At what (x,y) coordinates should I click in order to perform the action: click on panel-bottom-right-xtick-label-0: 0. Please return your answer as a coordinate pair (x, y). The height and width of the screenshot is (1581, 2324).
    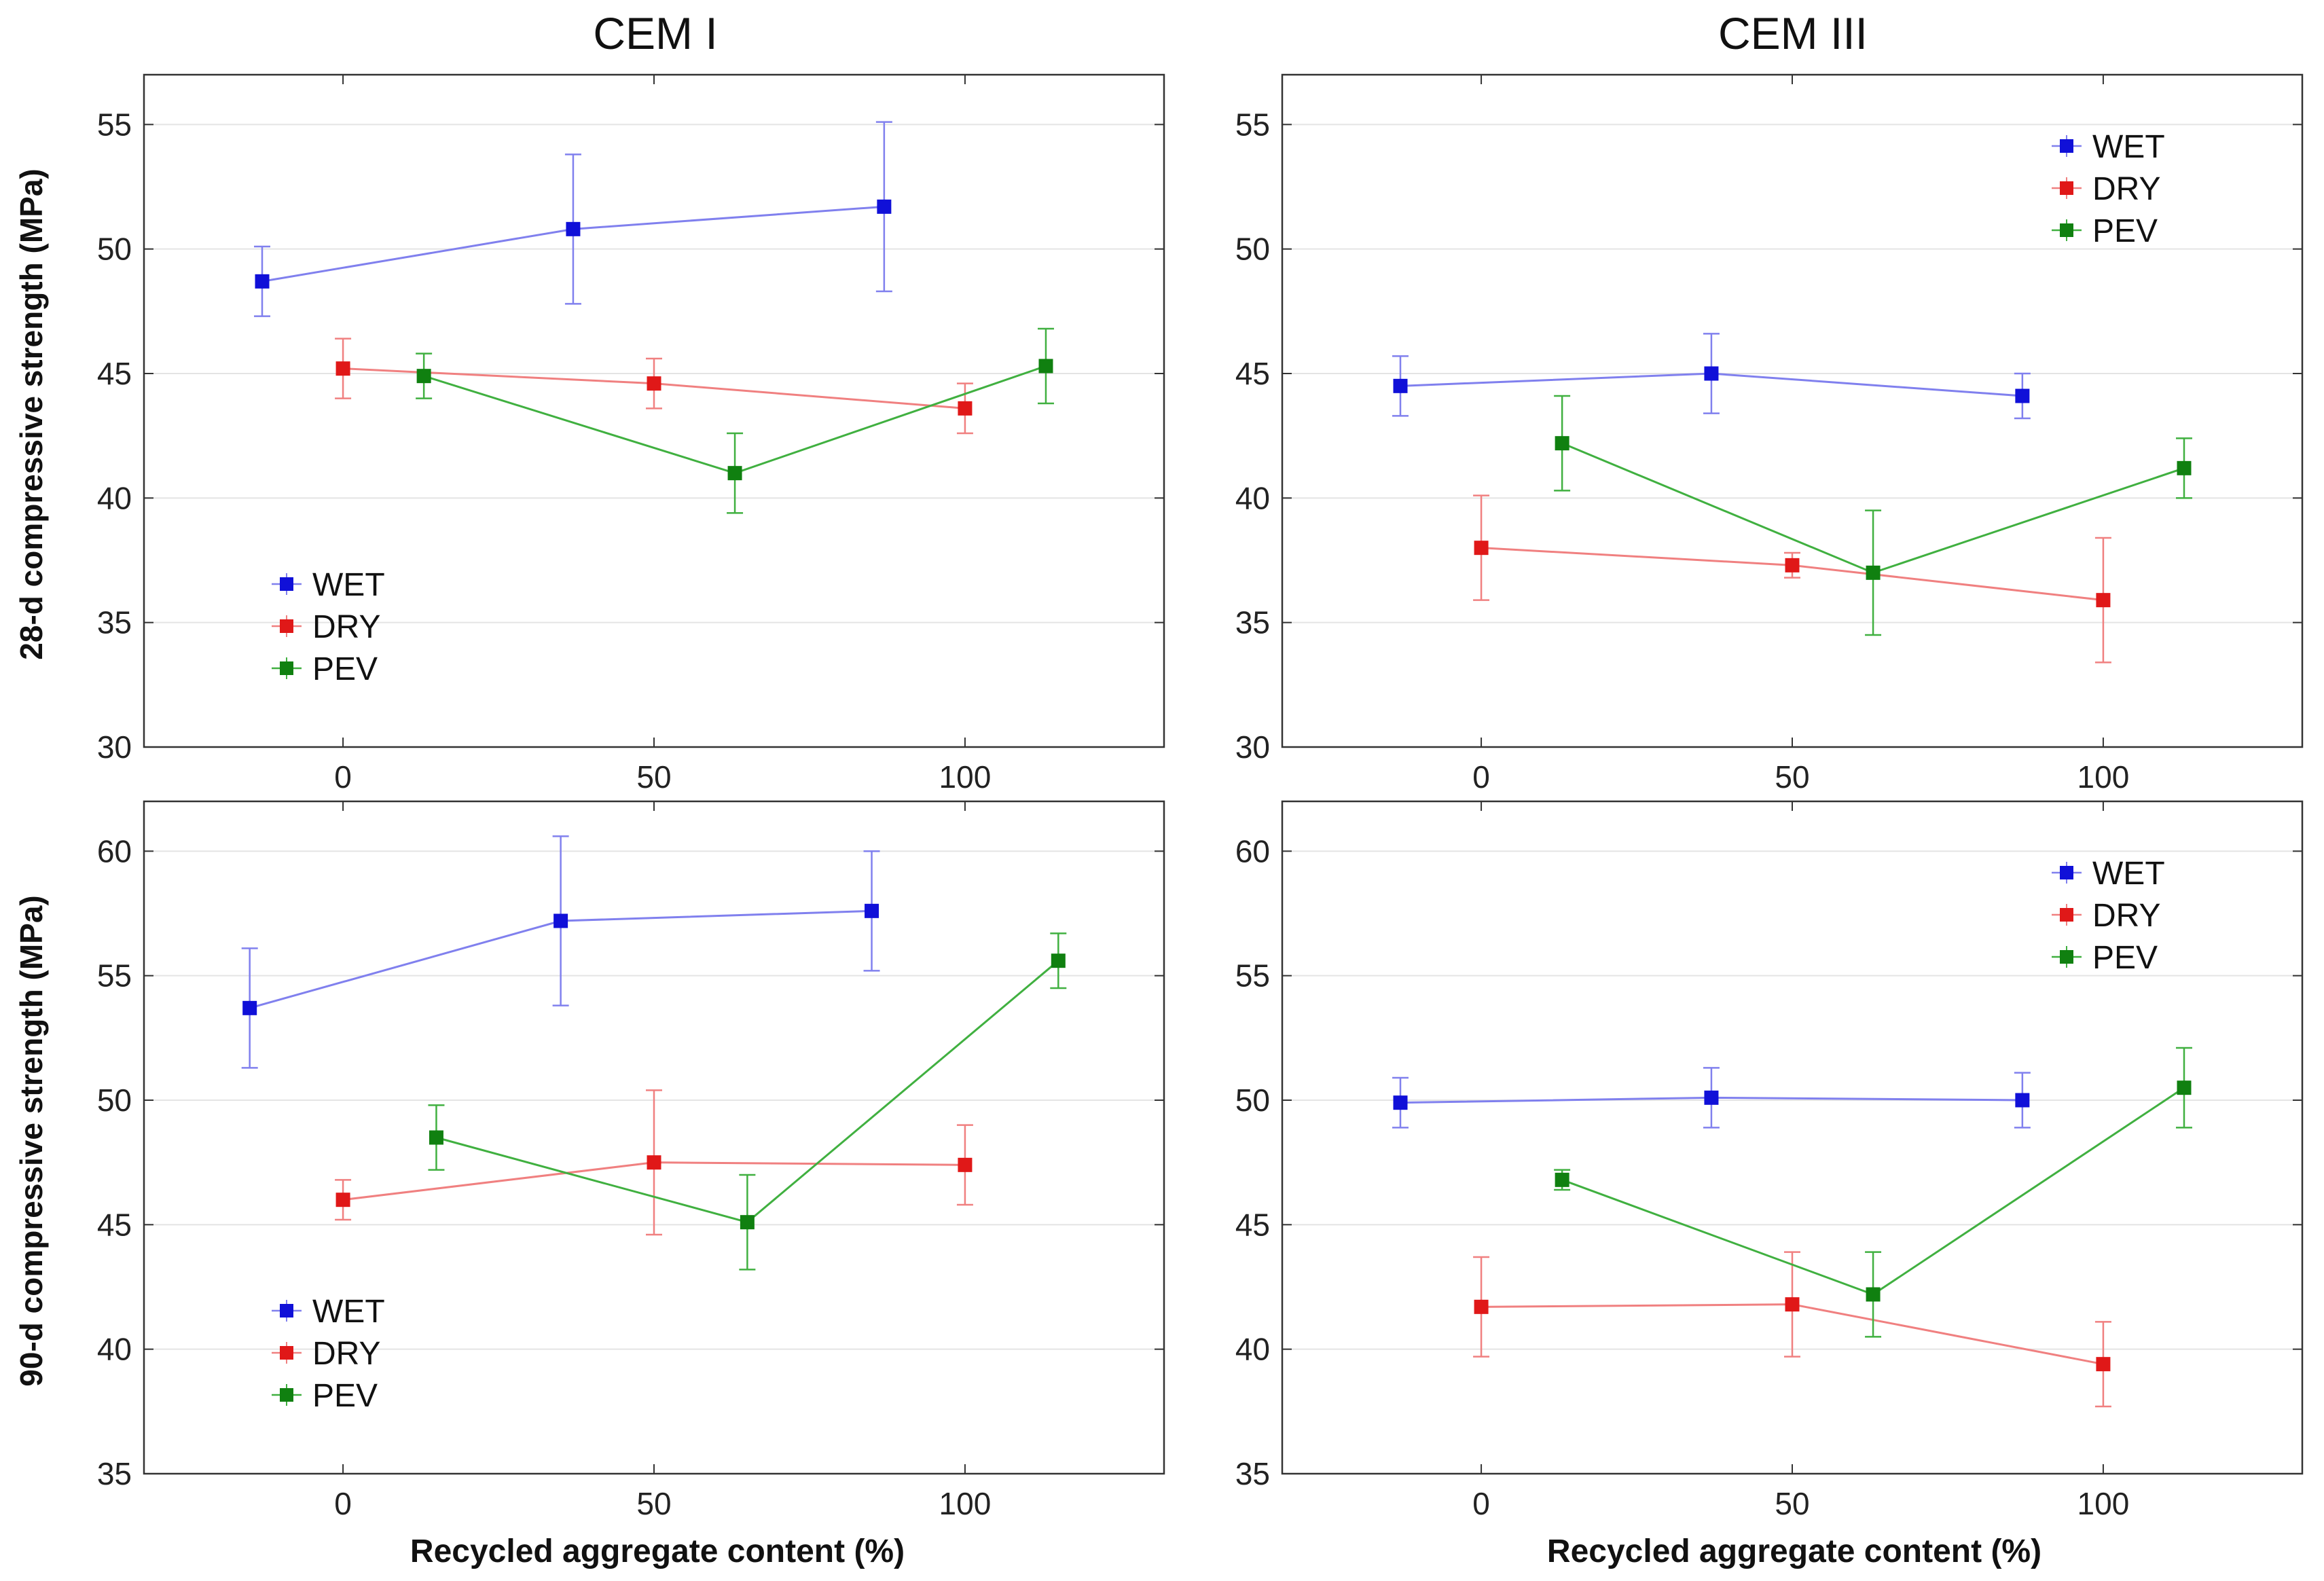
    Looking at the image, I should click on (1481, 1504).